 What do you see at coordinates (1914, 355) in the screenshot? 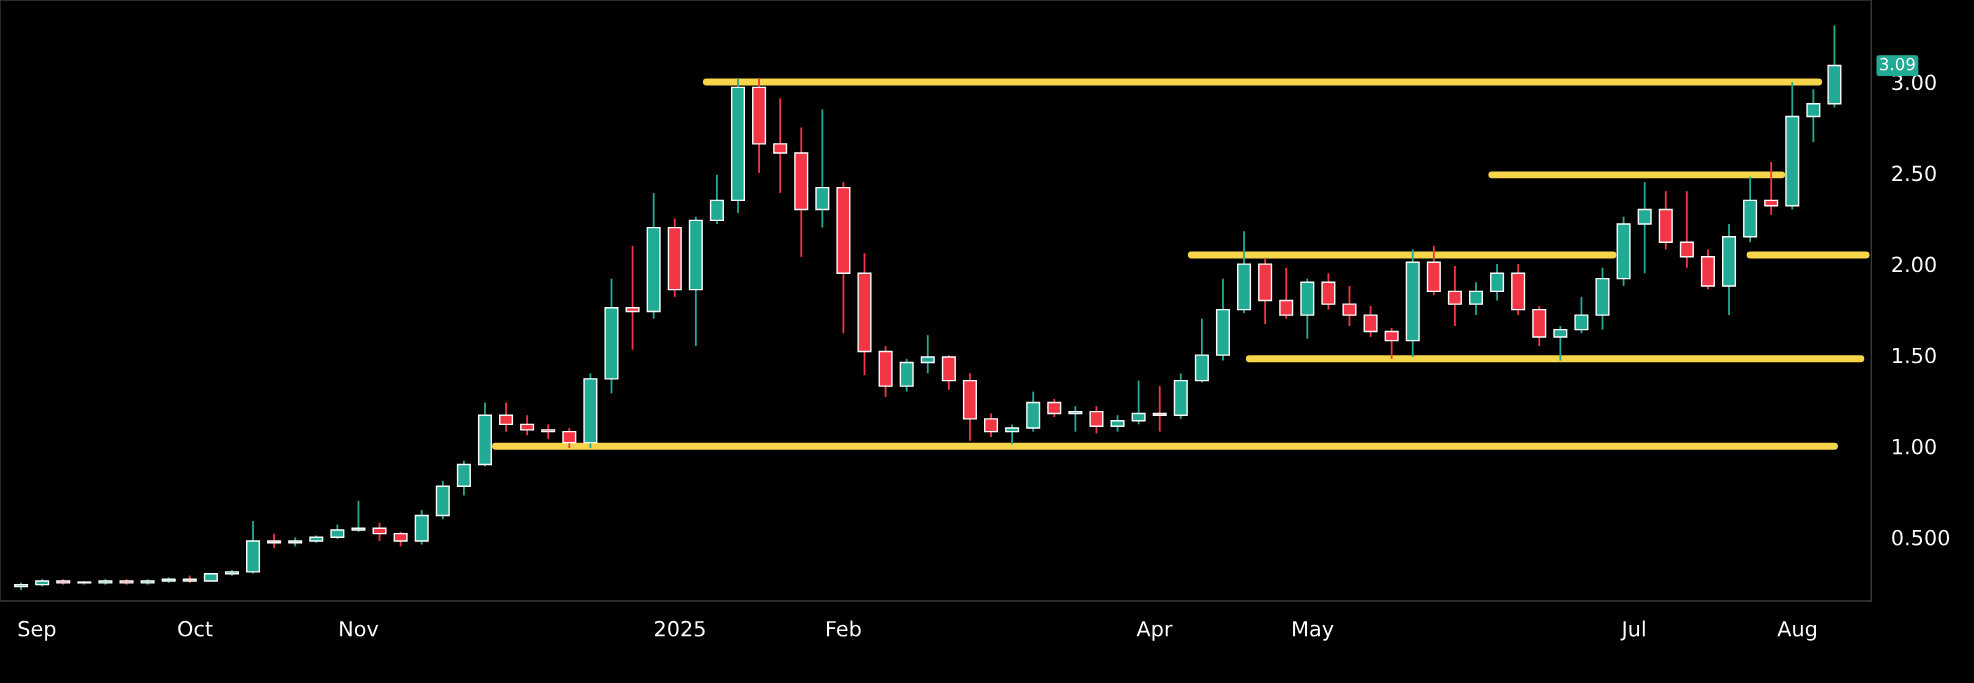
I see `y-tick-label: 1.50` at bounding box center [1914, 355].